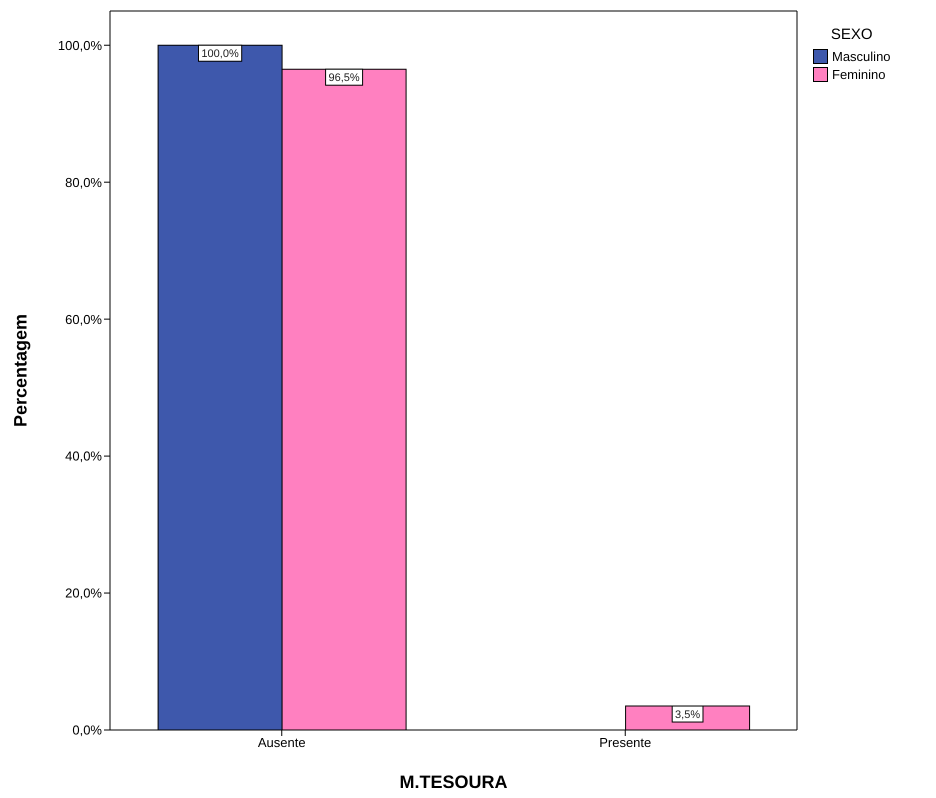 The width and height of the screenshot is (936, 798). Describe the element at coordinates (454, 782) in the screenshot. I see `x-axis-title: M.TESOURA` at that location.